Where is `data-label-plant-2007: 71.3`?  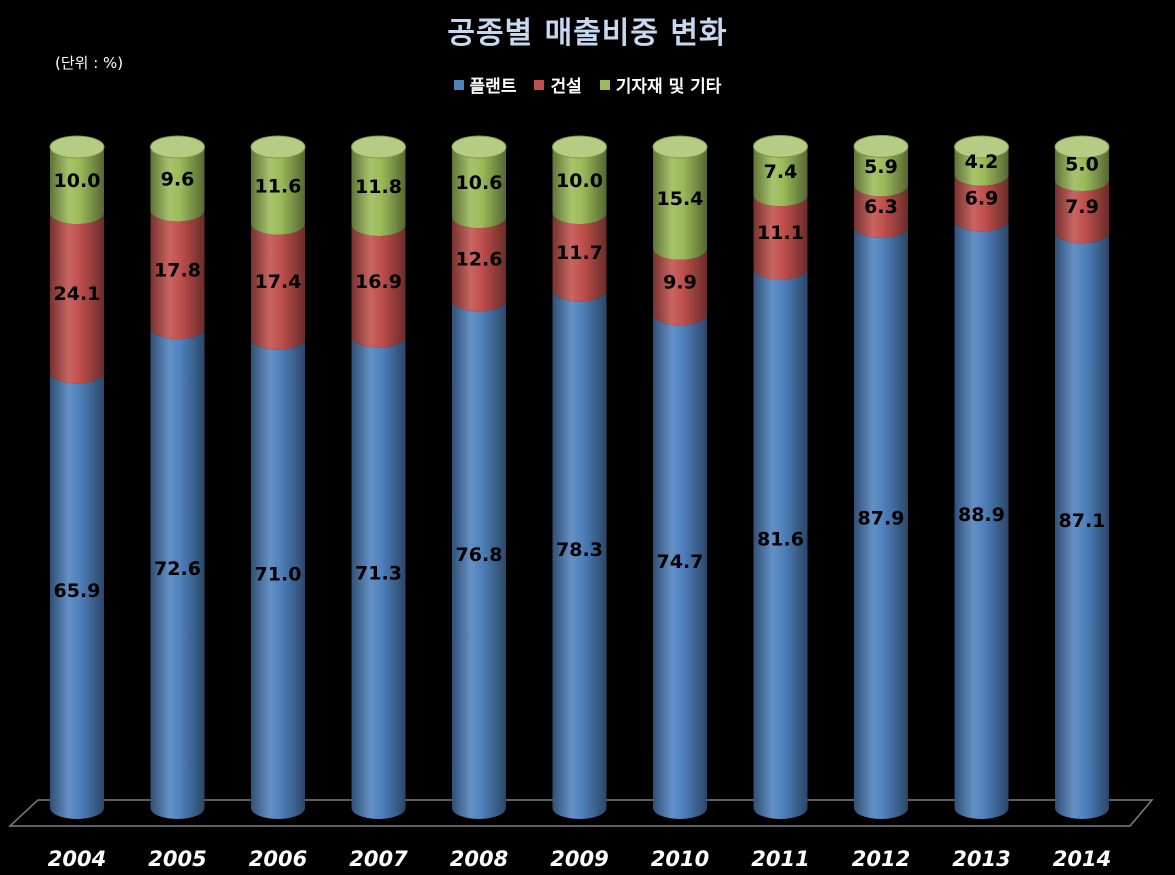 data-label-plant-2007: 71.3 is located at coordinates (378, 573).